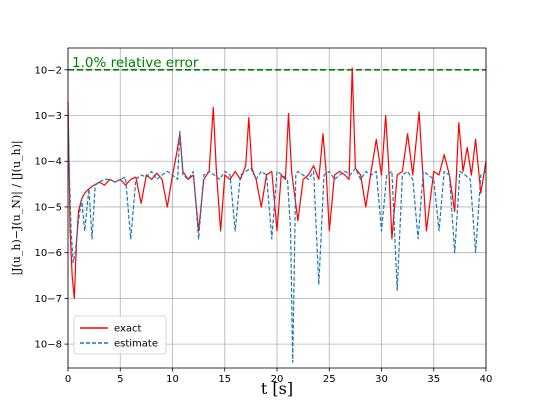 This screenshot has height=405, width=540. What do you see at coordinates (48, 70) in the screenshot?
I see `y-tick-label: 10−2` at bounding box center [48, 70].